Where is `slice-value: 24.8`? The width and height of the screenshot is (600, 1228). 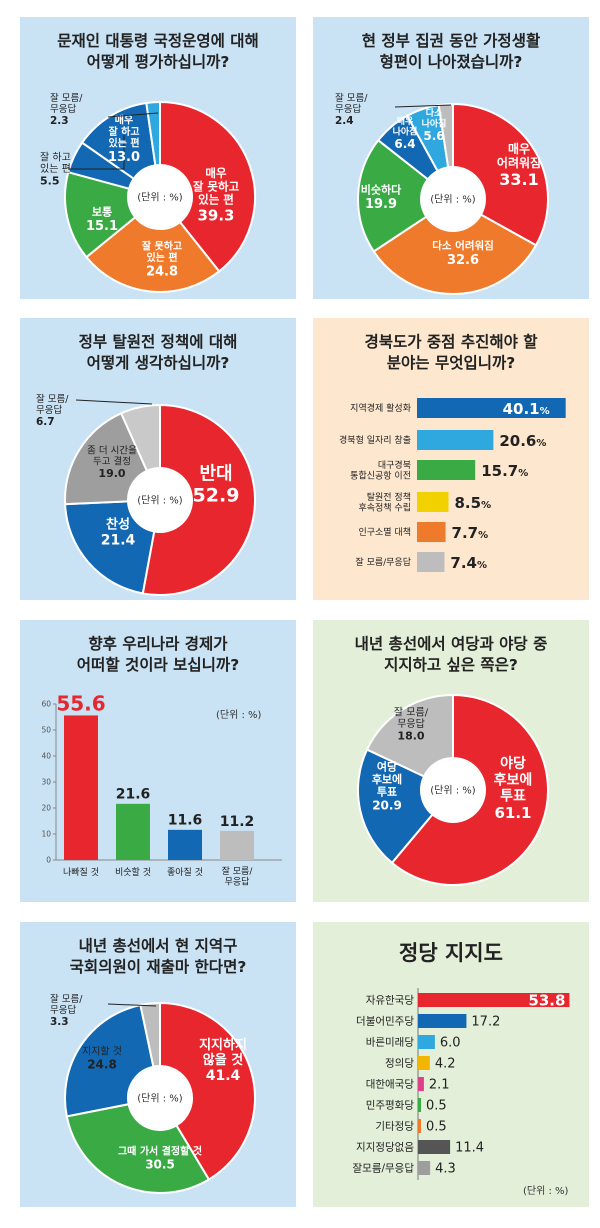
slice-value: 24.8 is located at coordinates (102, 1064).